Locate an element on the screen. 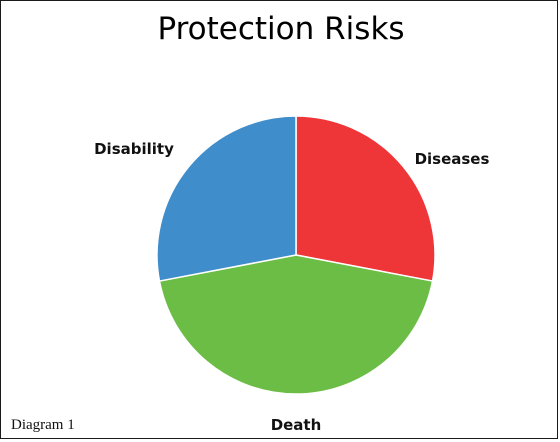 The width and height of the screenshot is (560, 442). chart-title: Protection Risks is located at coordinates (281, 29).